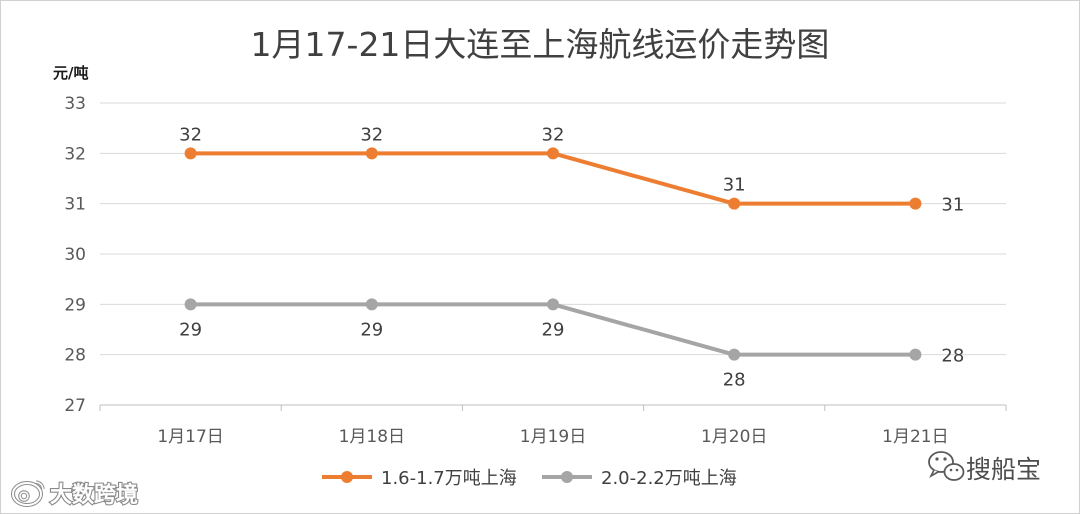 The image size is (1080, 514). Describe the element at coordinates (529, 478) in the screenshot. I see `legend: 1.6-1.7万吨上海 2.0-2.2万吨上海` at that location.